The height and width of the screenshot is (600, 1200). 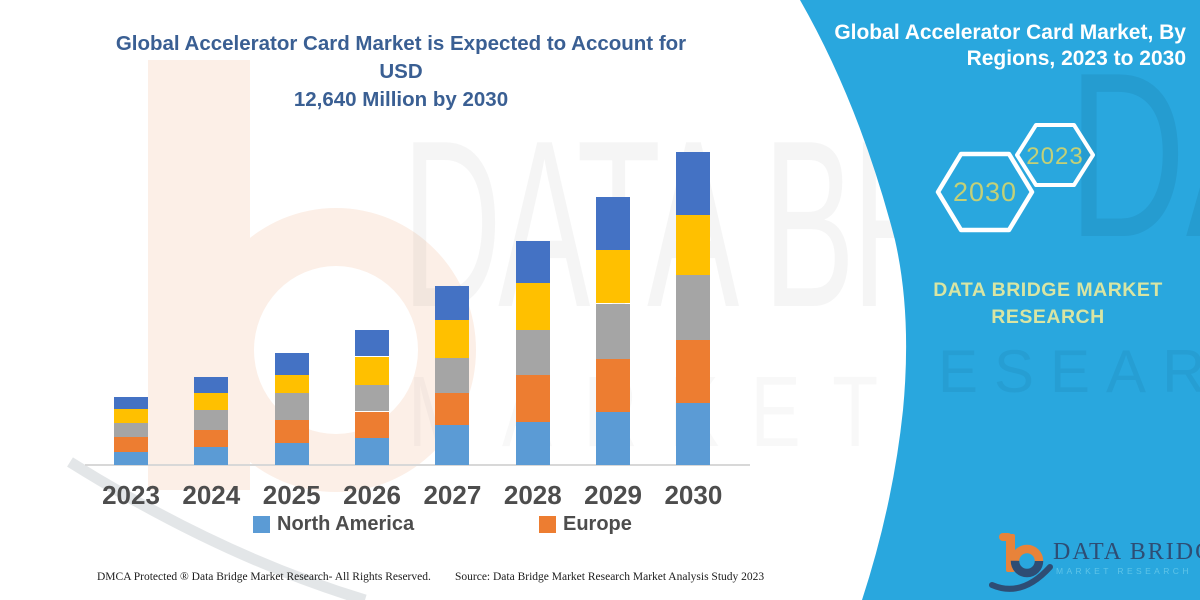 I want to click on x-axis-label: 2028, so click(x=532, y=495).